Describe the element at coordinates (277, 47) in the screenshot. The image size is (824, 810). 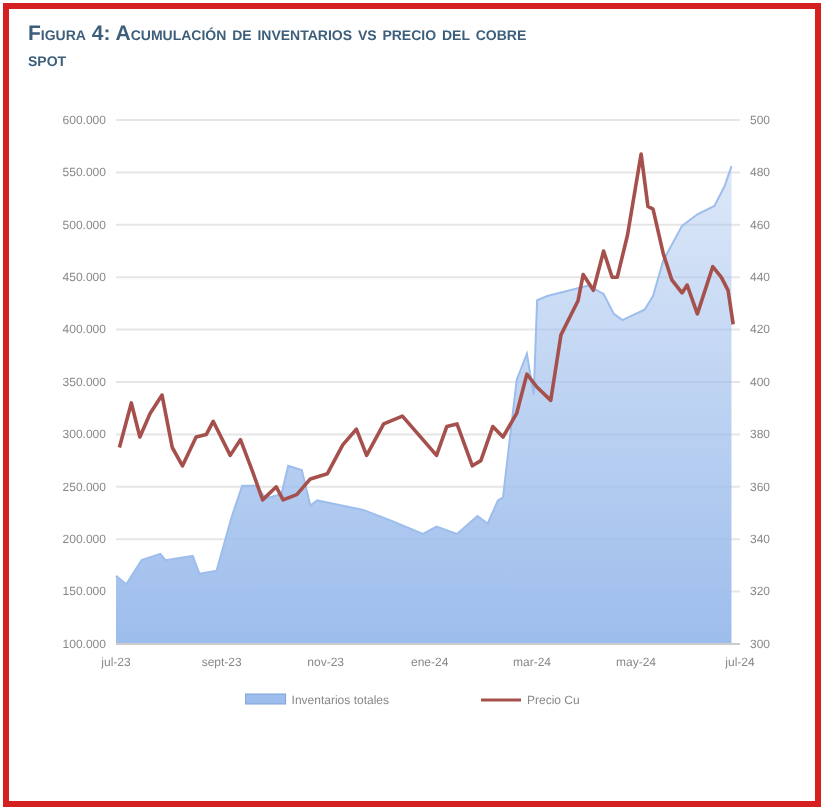
I see `chart-title: Figura 4: Acumulación de inventarios vs precio del cobre spot` at that location.